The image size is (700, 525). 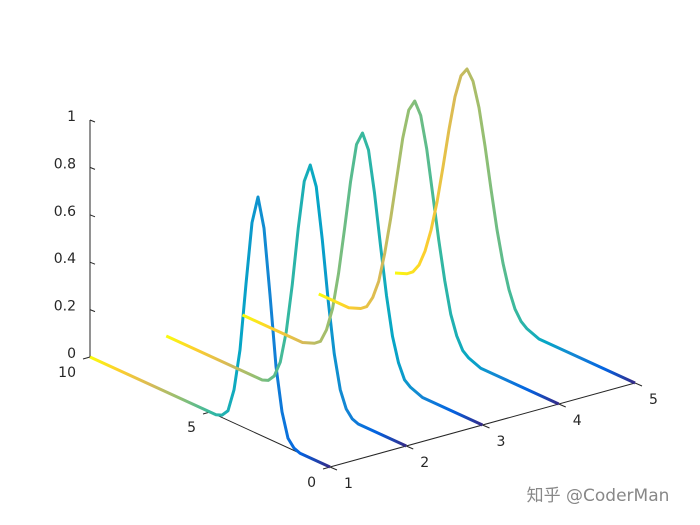 I want to click on z-tick-label: 0.2, so click(x=65, y=307).